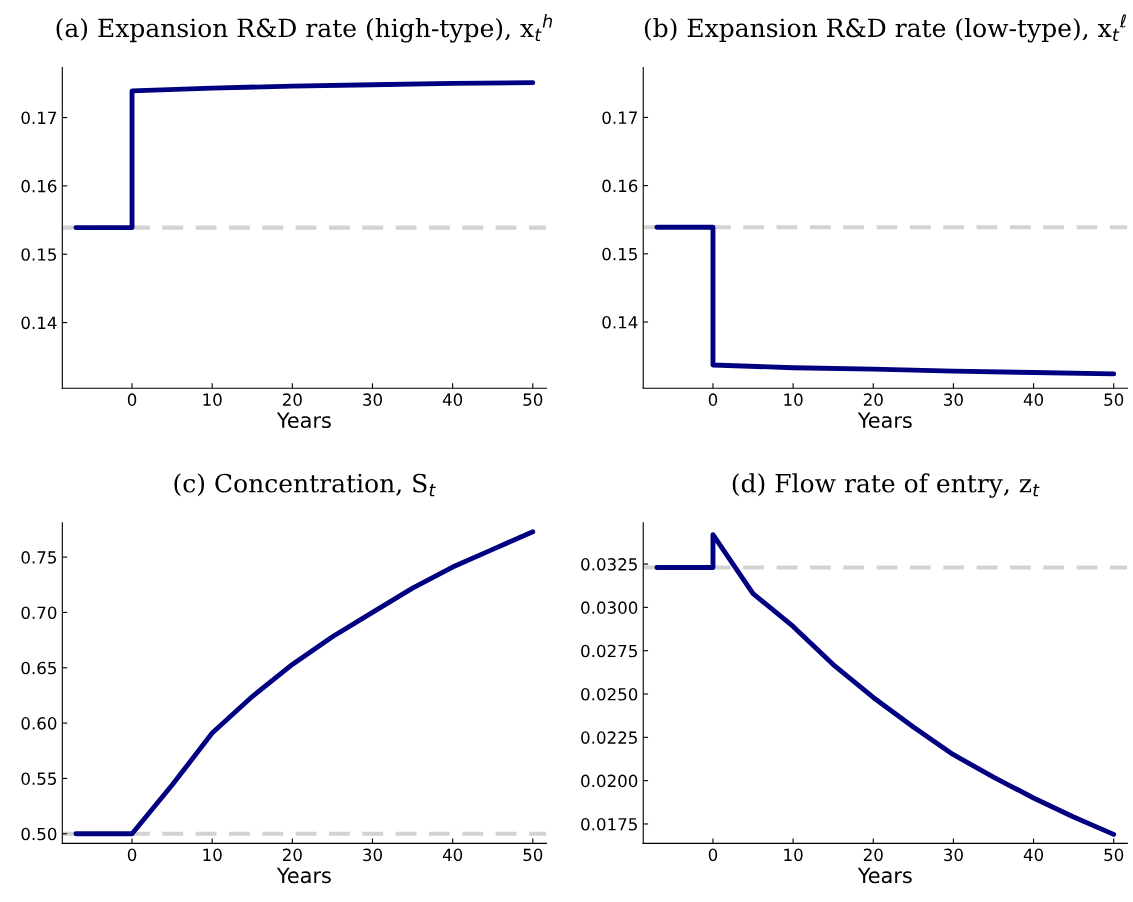 The image size is (1133, 902). I want to click on chart-title: (c) Concentration, S$_{t}$, so click(305, 485).